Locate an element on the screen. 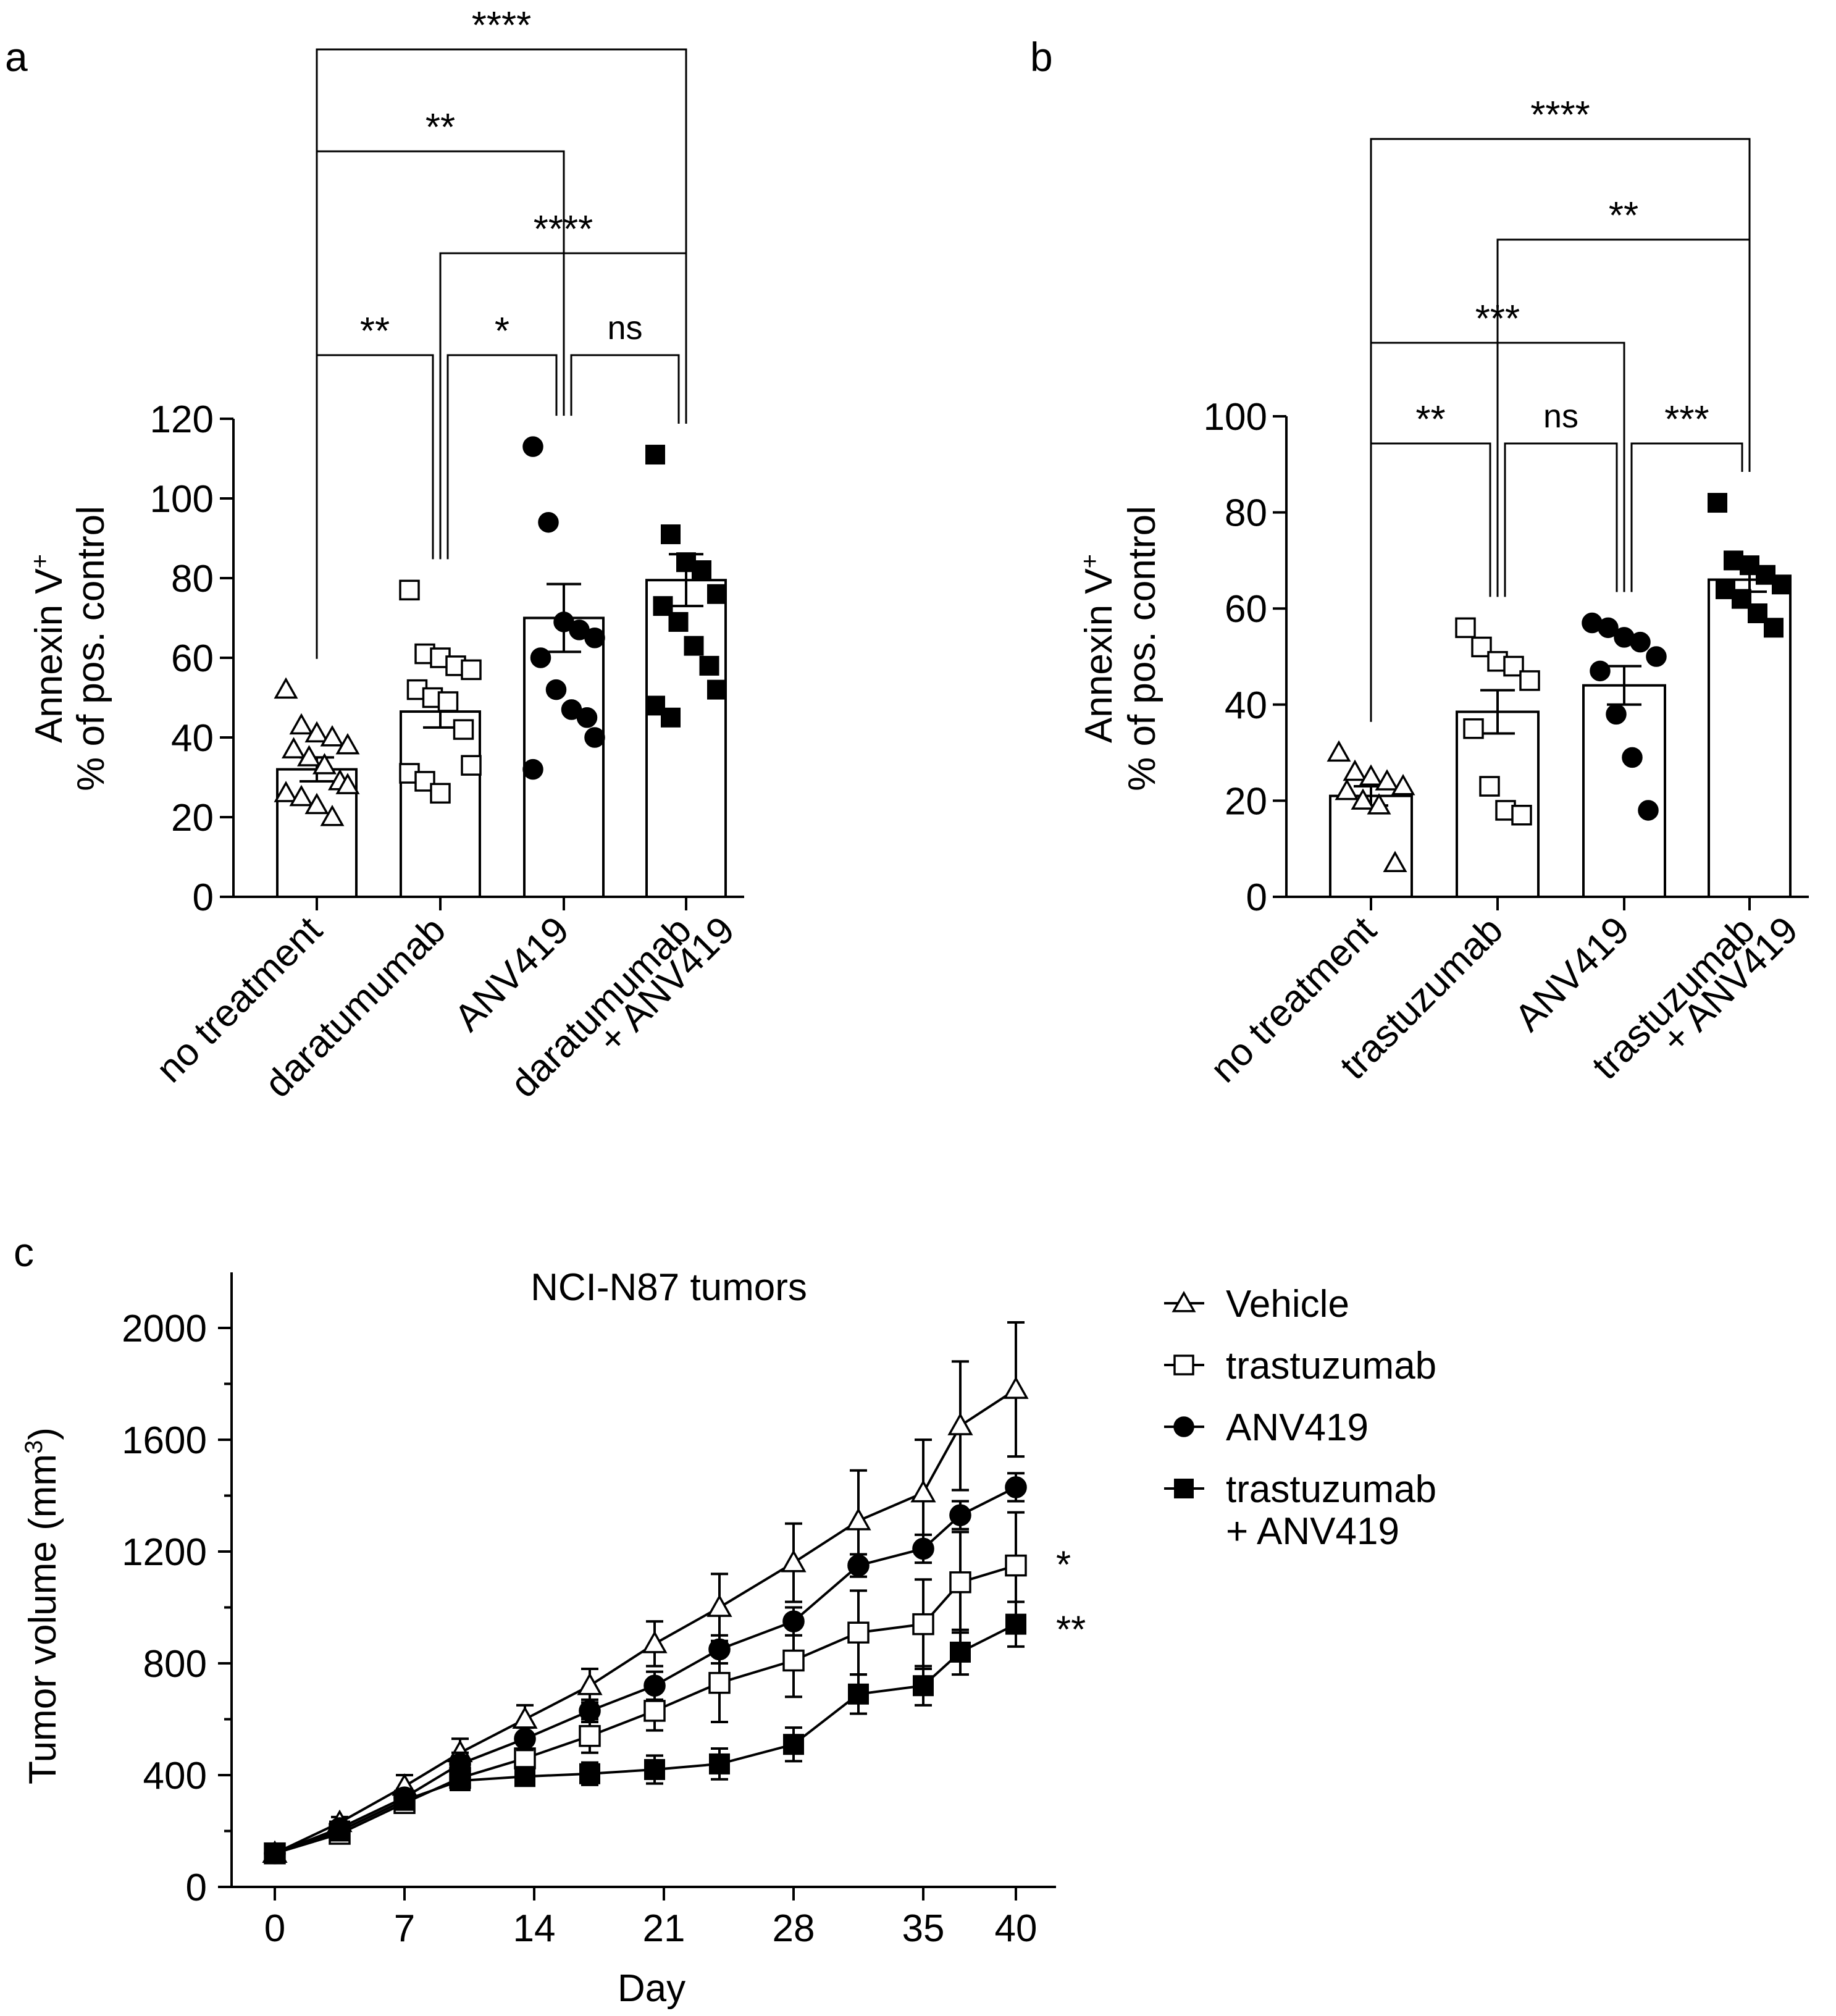 Image resolution: width=1836 pixels, height=2016 pixels. y-axis-label: Tumor volume (mm3) is located at coordinates (42, 1605).